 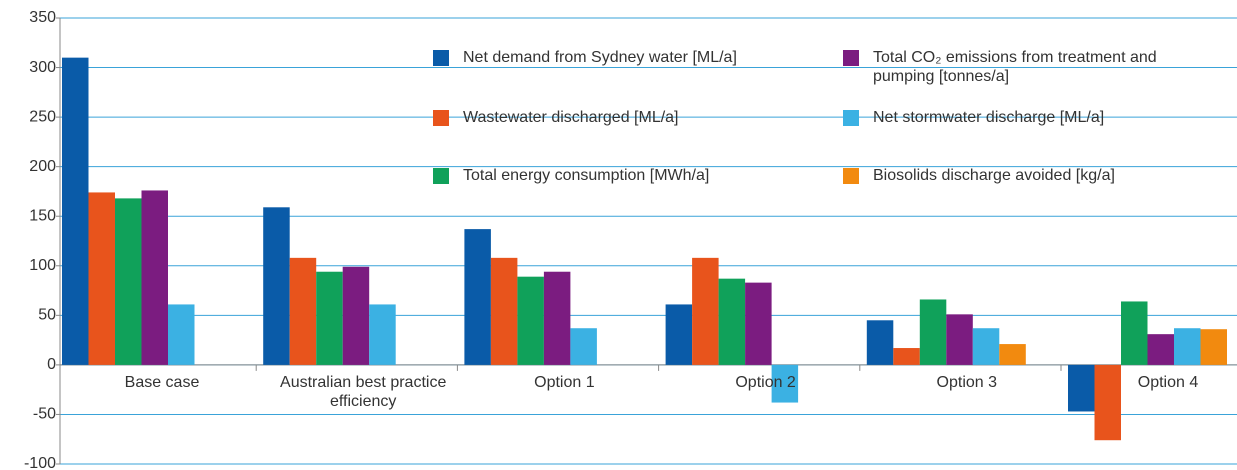 I want to click on y-tick-label: 250, so click(x=42, y=116).